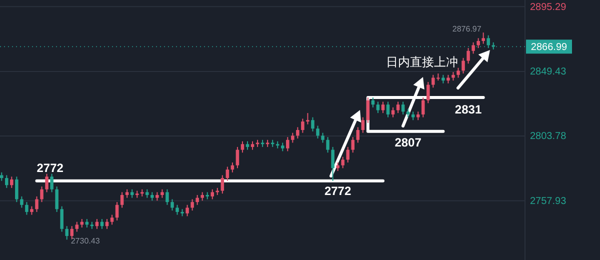 This screenshot has width=600, height=260. What do you see at coordinates (548, 201) in the screenshot?
I see `y-tick-label: 2757.93` at bounding box center [548, 201].